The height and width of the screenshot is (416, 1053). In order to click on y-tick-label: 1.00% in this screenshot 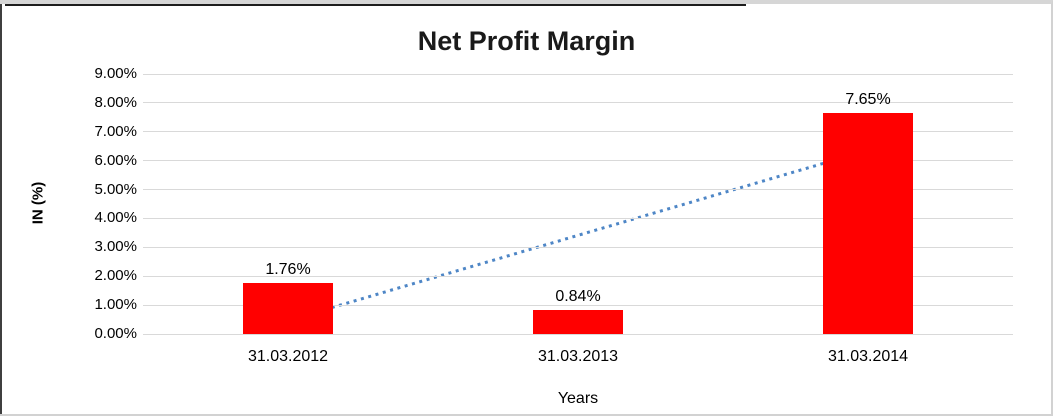, I will do `click(115, 305)`.